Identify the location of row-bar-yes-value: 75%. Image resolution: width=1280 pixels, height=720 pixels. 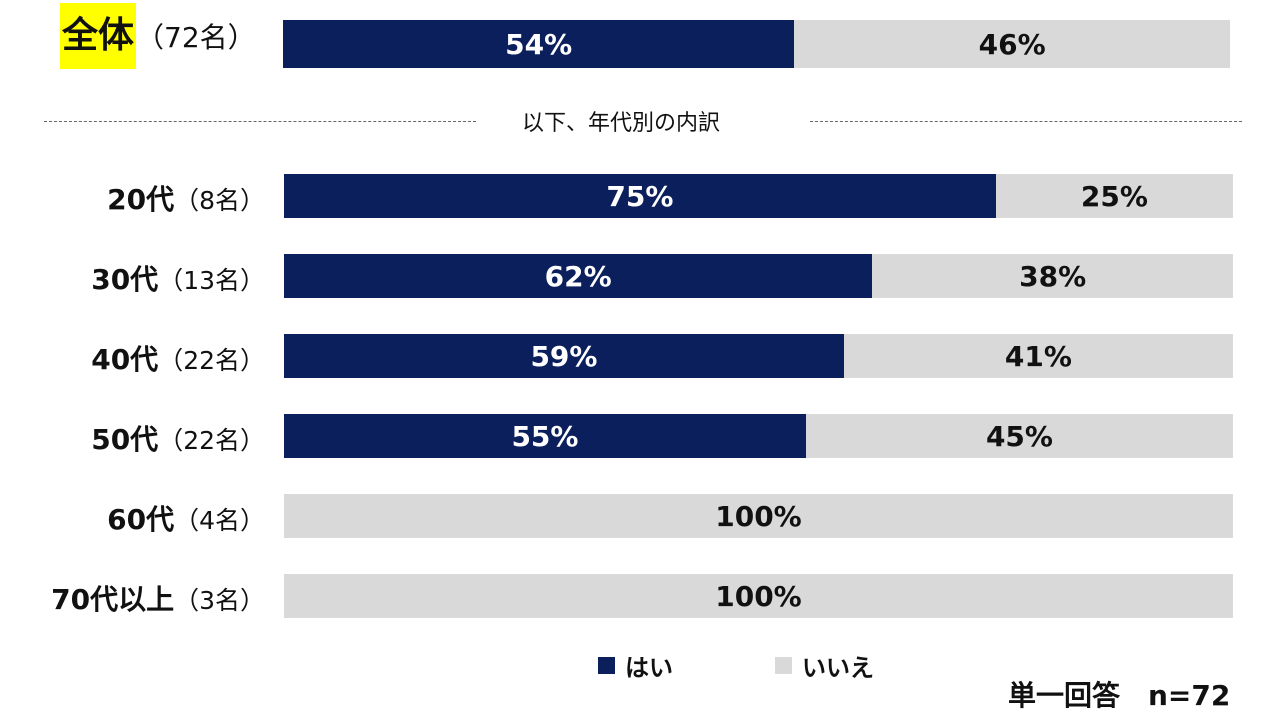
(640, 196).